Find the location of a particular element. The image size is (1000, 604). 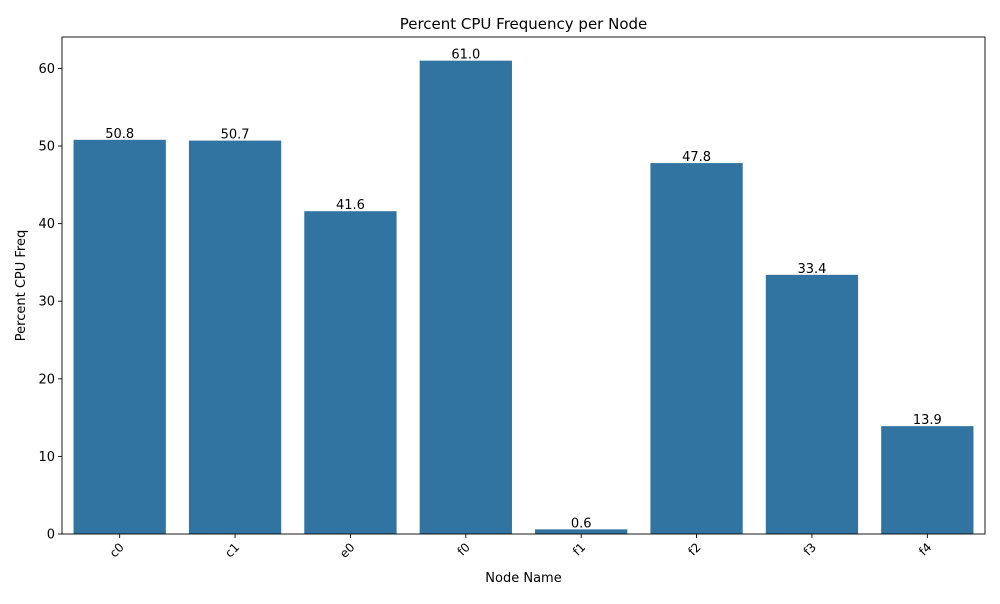

bar-f4 is located at coordinates (927, 480).